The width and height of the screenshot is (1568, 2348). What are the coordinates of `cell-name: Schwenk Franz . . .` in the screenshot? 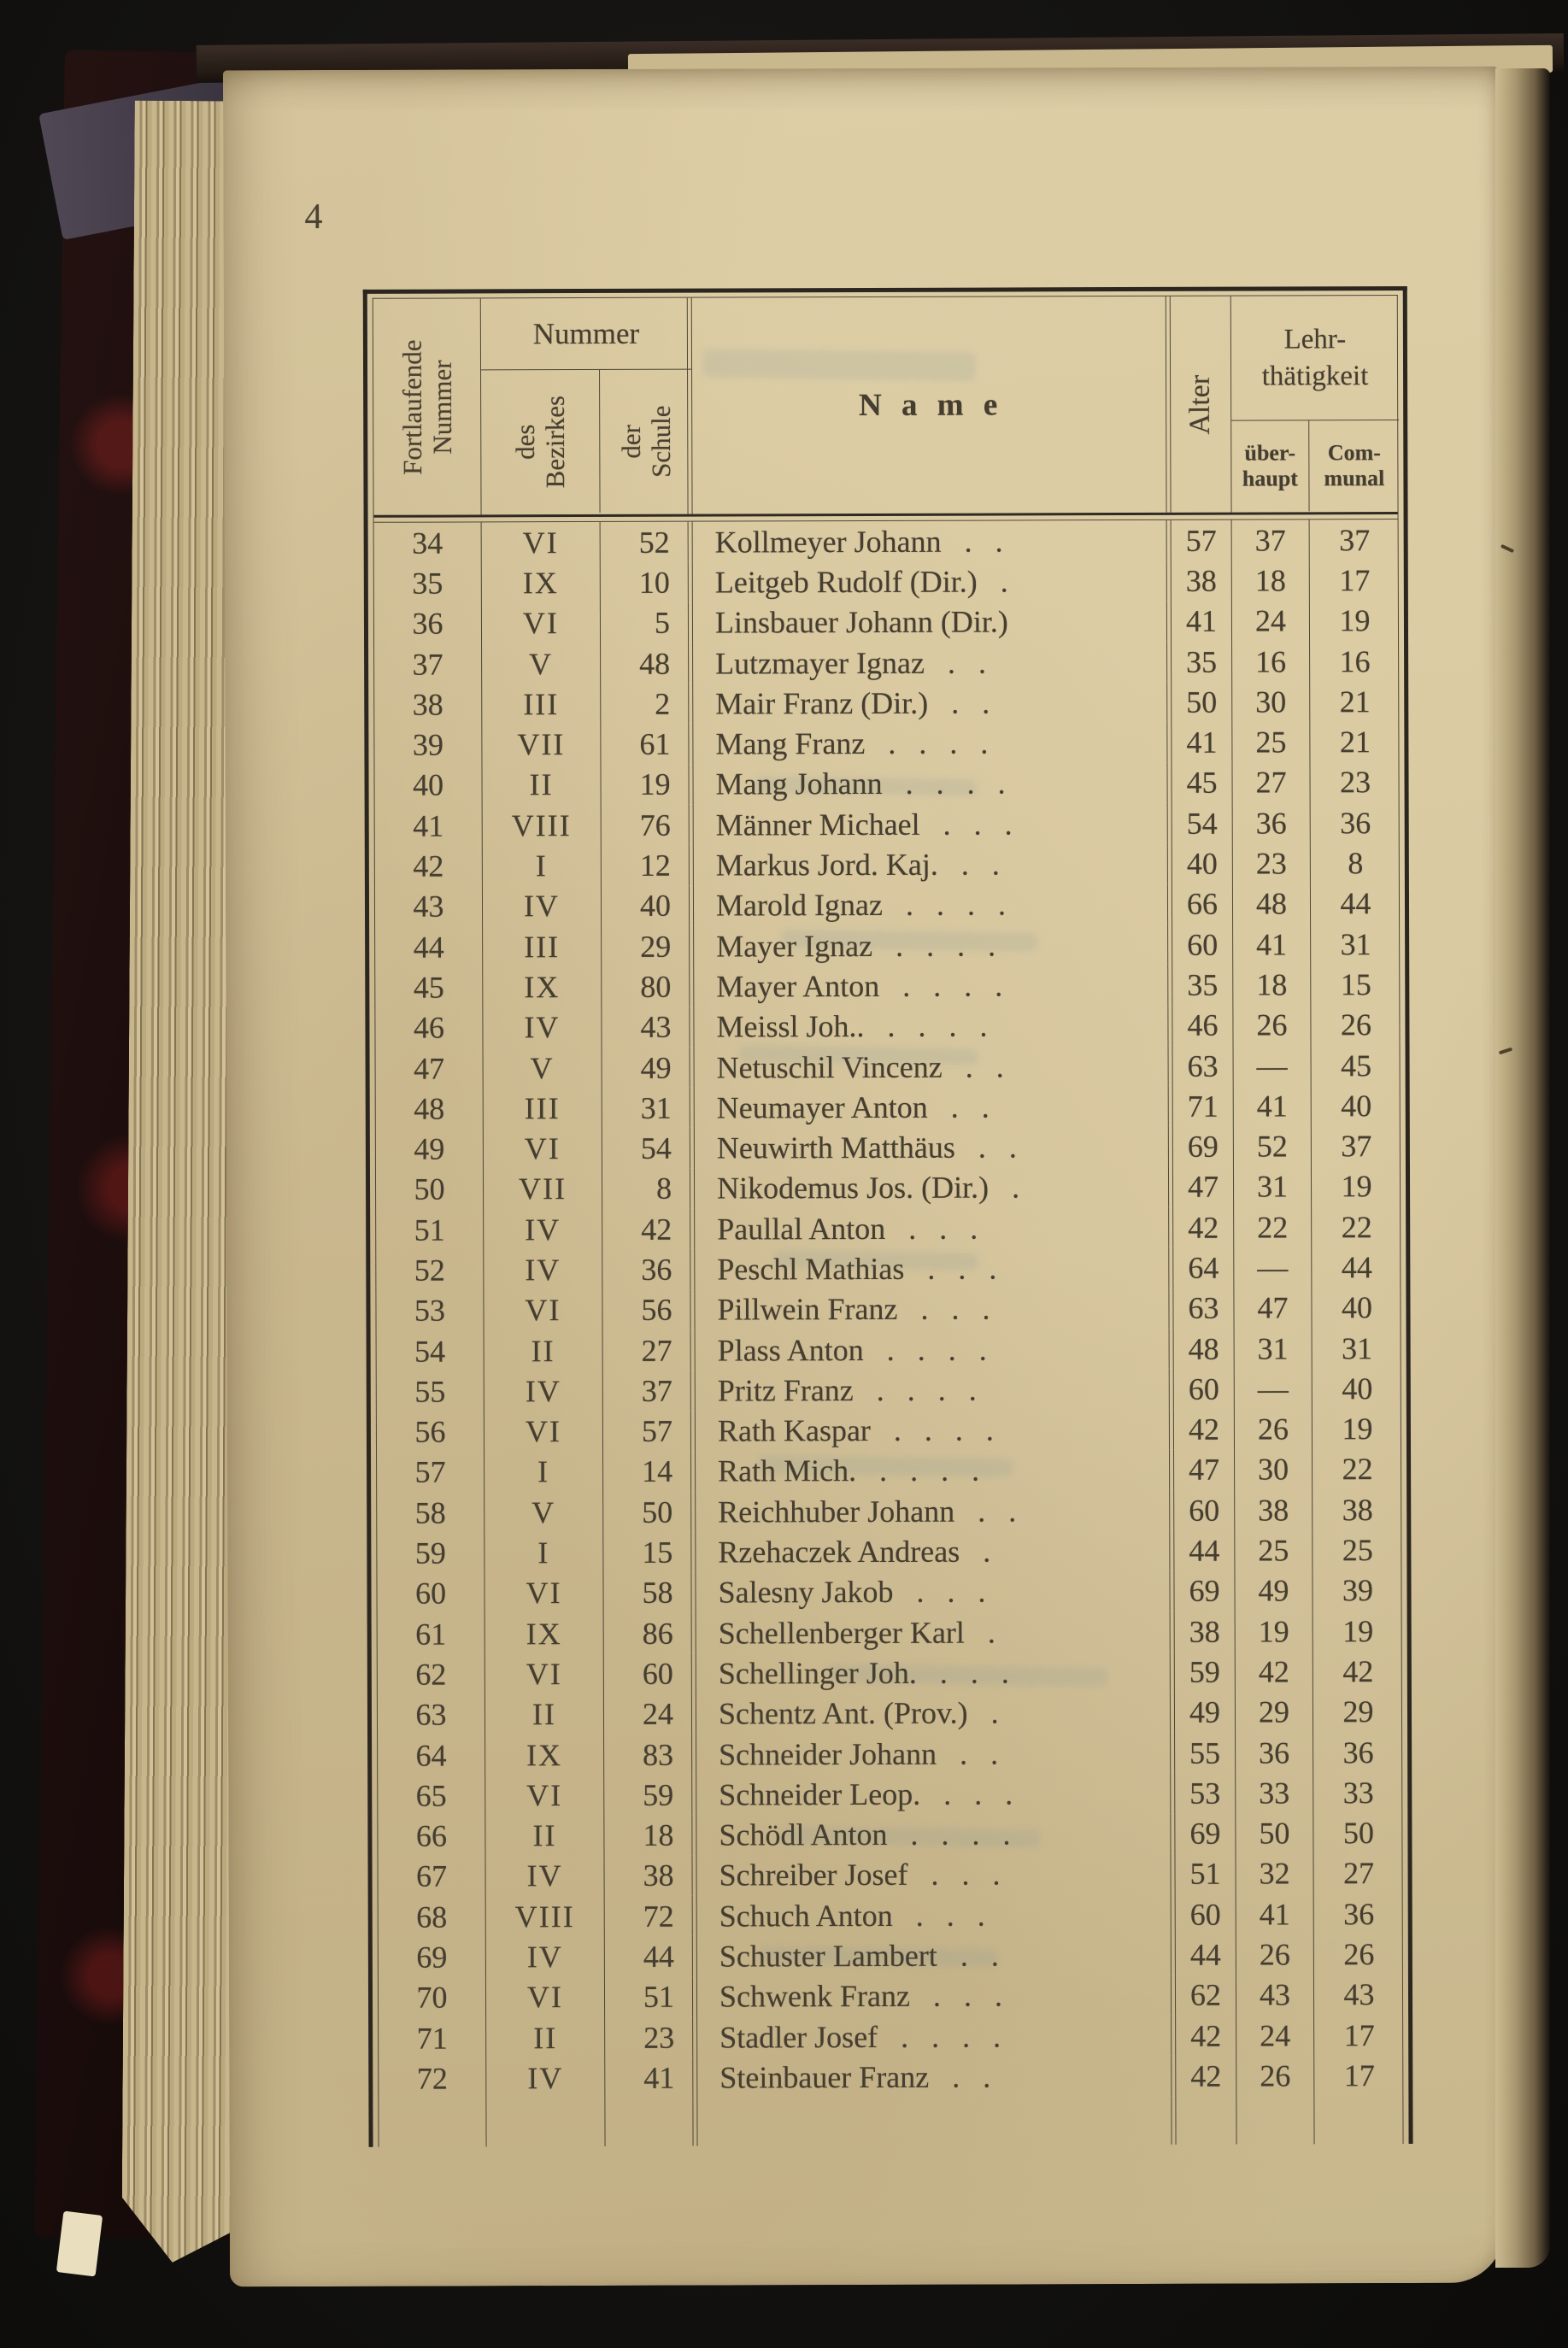 It's located at (936, 1996).